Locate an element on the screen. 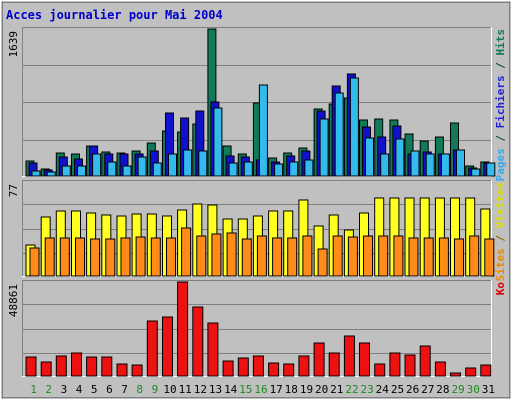 Image resolution: width=512 pixels, height=400 pixels. panel-1-legend-label: Sites / Visites is located at coordinates (500, 231).